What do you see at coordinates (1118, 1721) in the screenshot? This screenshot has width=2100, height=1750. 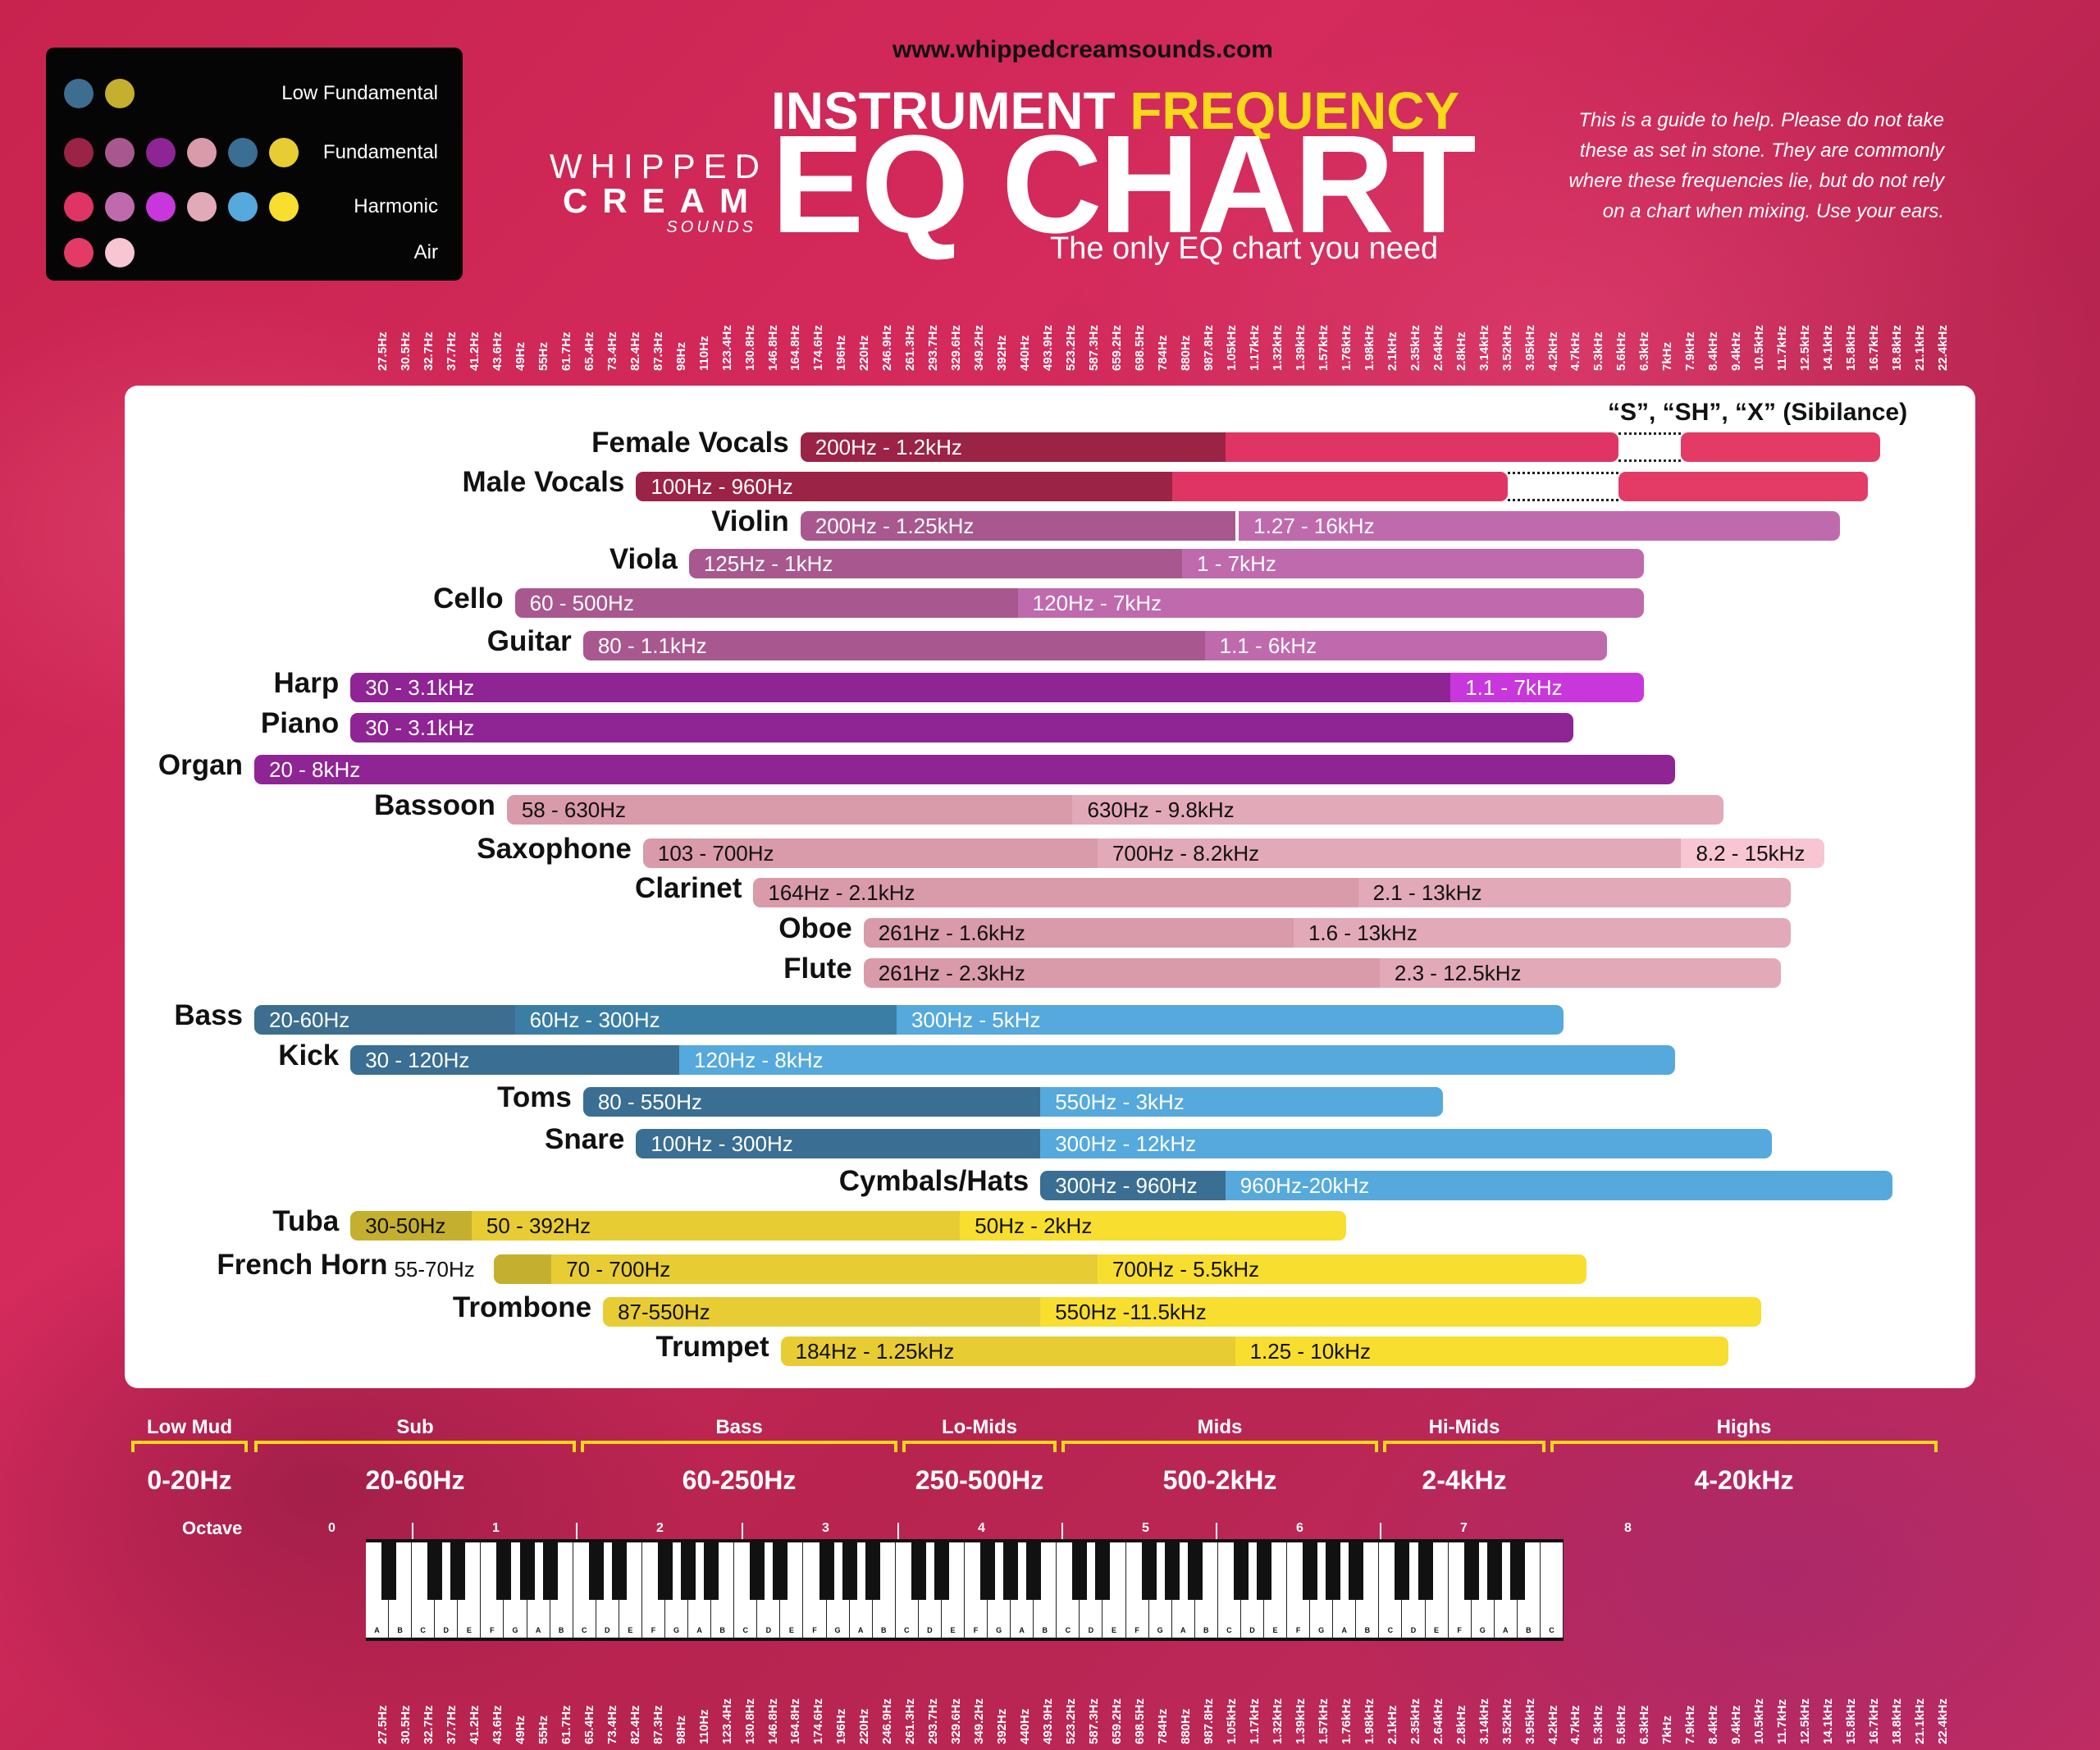 I see `frequency-tick-label: 659.2Hz` at bounding box center [1118, 1721].